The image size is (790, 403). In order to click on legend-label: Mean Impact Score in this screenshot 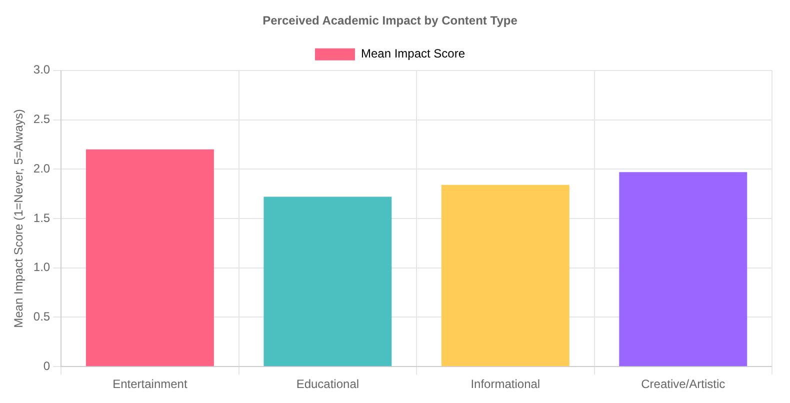, I will do `click(413, 53)`.